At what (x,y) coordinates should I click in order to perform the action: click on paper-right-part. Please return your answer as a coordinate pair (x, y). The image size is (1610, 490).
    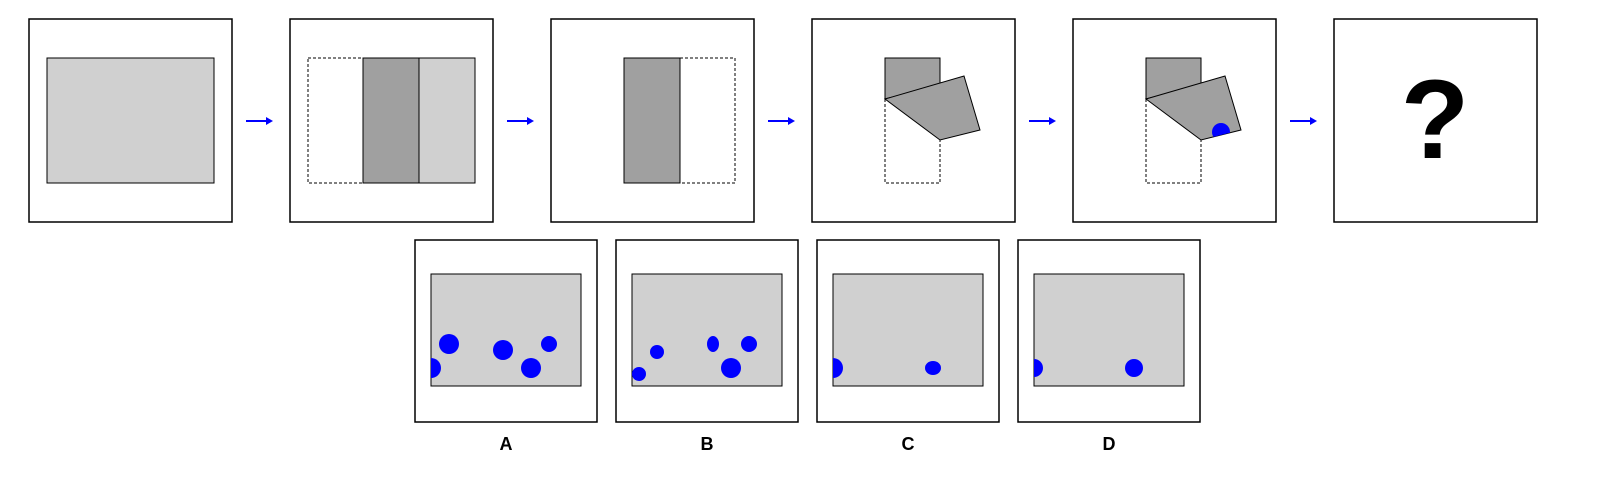
    Looking at the image, I should click on (447, 120).